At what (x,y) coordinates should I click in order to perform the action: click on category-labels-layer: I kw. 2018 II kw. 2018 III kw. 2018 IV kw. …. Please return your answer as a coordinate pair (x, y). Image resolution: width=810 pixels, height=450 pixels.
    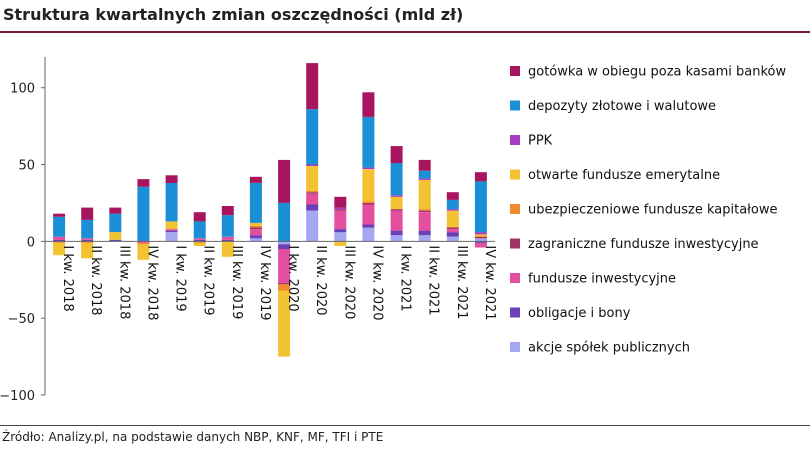
    Looking at the image, I should click on (278, 282).